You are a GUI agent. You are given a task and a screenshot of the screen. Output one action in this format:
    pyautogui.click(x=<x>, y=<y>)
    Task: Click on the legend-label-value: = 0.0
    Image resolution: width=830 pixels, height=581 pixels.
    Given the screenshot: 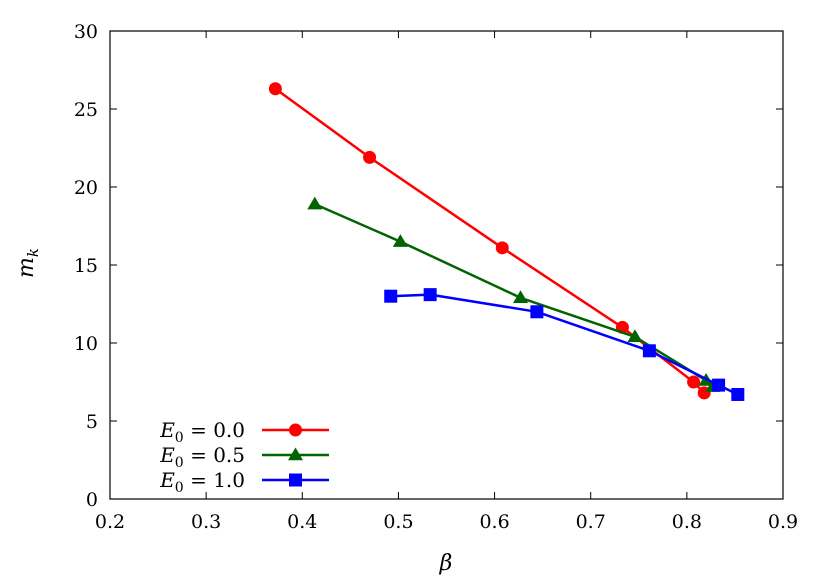 What is the action you would take?
    pyautogui.click(x=214, y=430)
    